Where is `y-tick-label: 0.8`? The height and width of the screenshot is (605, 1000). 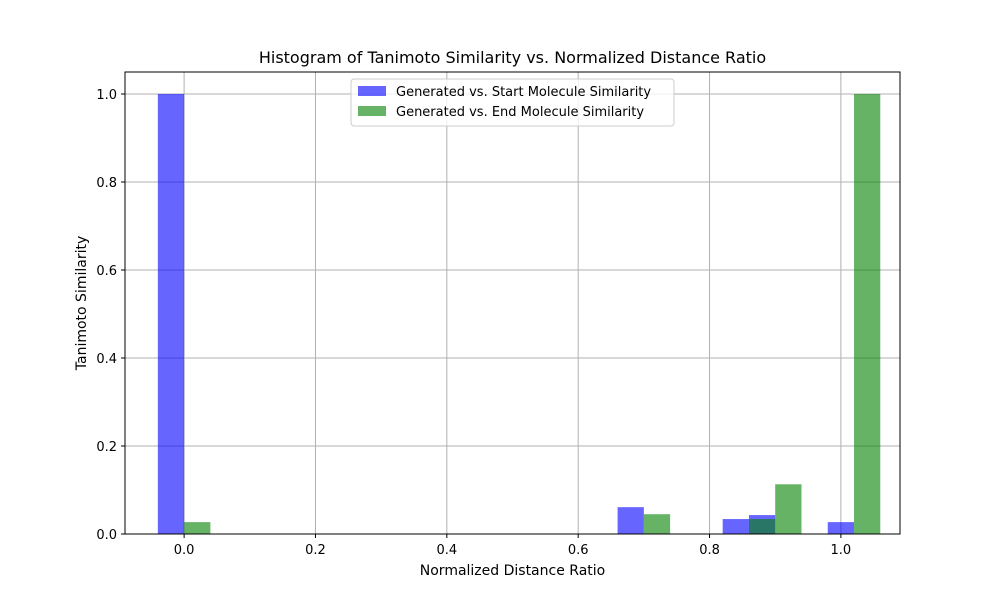 y-tick-label: 0.8 is located at coordinates (106, 183).